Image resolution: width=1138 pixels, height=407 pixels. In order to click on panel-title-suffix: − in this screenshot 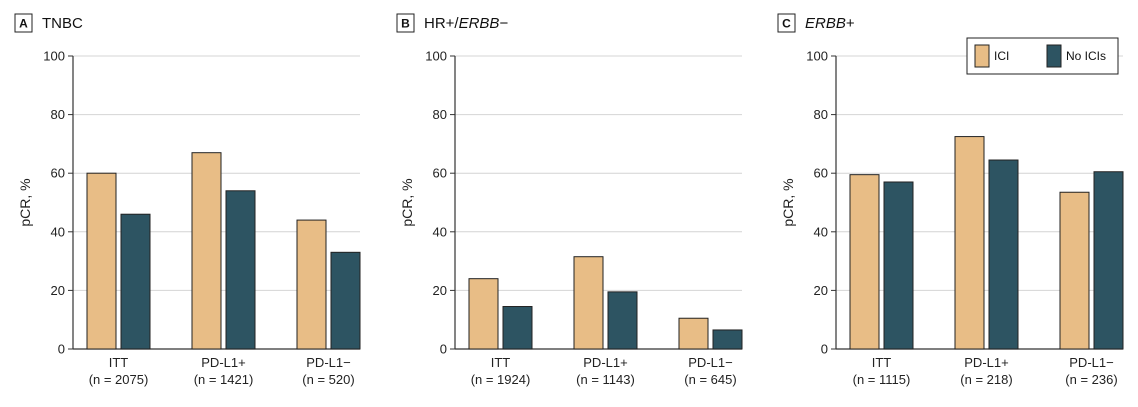, I will do `click(503, 23)`.